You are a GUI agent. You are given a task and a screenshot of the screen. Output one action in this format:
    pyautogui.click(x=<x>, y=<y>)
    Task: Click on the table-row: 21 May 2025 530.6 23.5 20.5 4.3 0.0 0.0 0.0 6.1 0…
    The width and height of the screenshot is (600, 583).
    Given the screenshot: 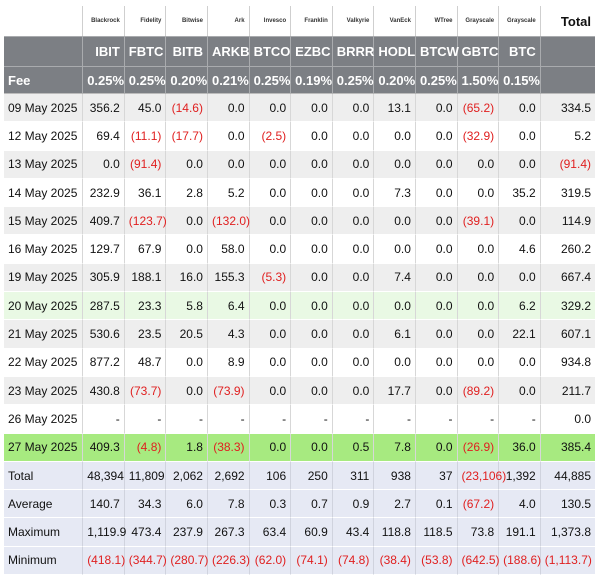 What is the action you would take?
    pyautogui.click(x=299, y=334)
    